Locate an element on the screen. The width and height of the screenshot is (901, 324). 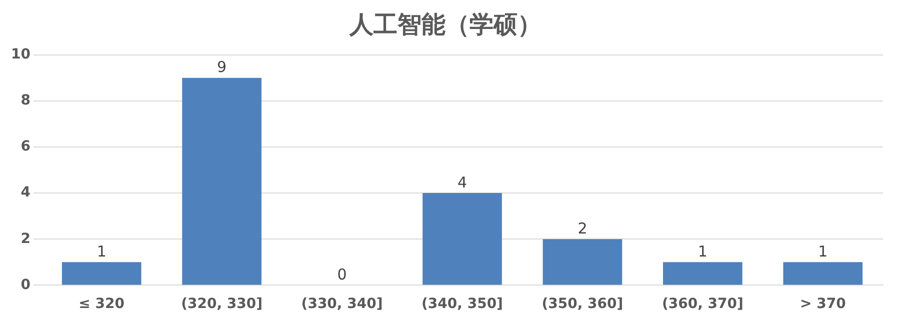
chart-title: 人工智能（学硕） is located at coordinates (445, 24).